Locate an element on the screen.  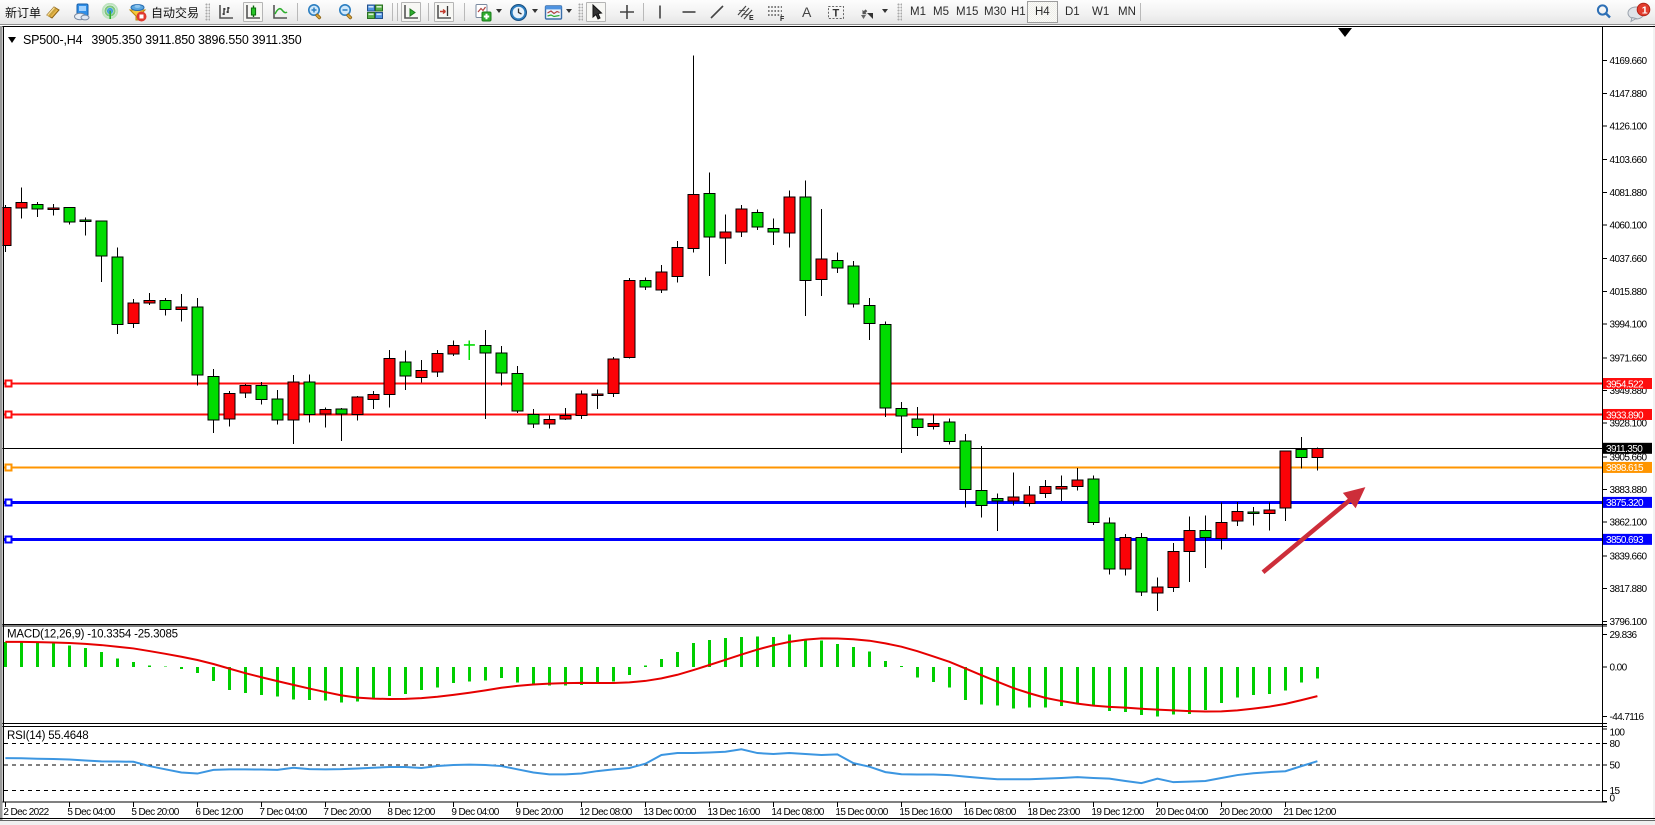
horizontal-line-tool-button is located at coordinates (689, 12).